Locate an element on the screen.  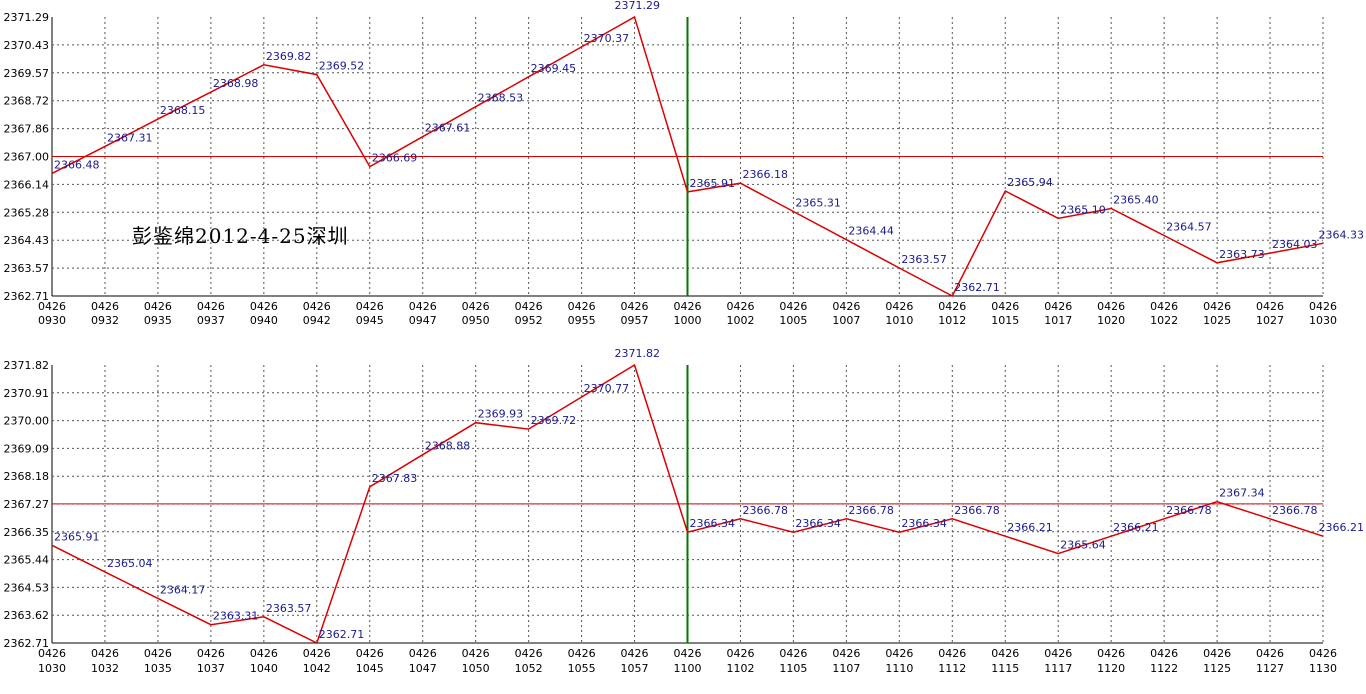
data-label: 2365.94 is located at coordinates (1030, 182).